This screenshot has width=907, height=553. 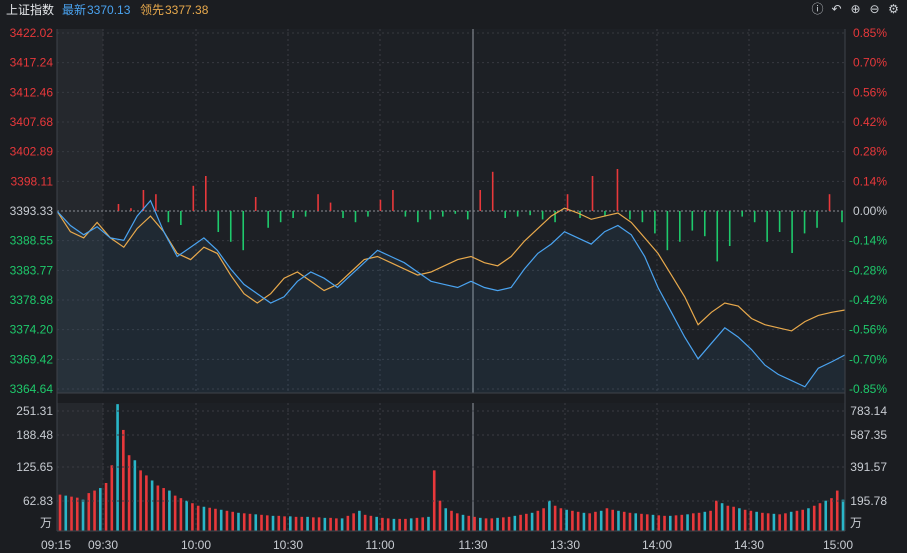 I want to click on zoom-in-icon: ⊕, so click(x=855, y=9).